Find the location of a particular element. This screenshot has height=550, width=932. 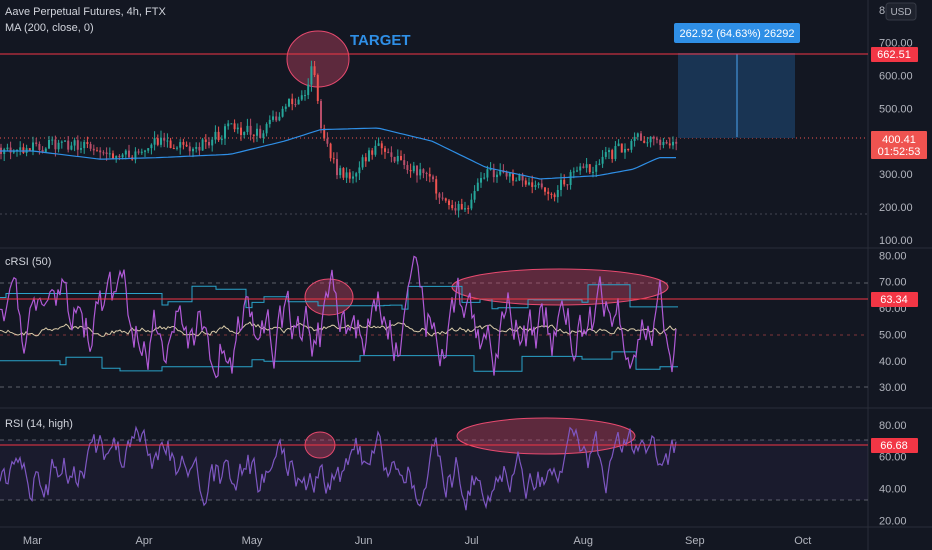

y-tick-label: 300.00 is located at coordinates (896, 175).